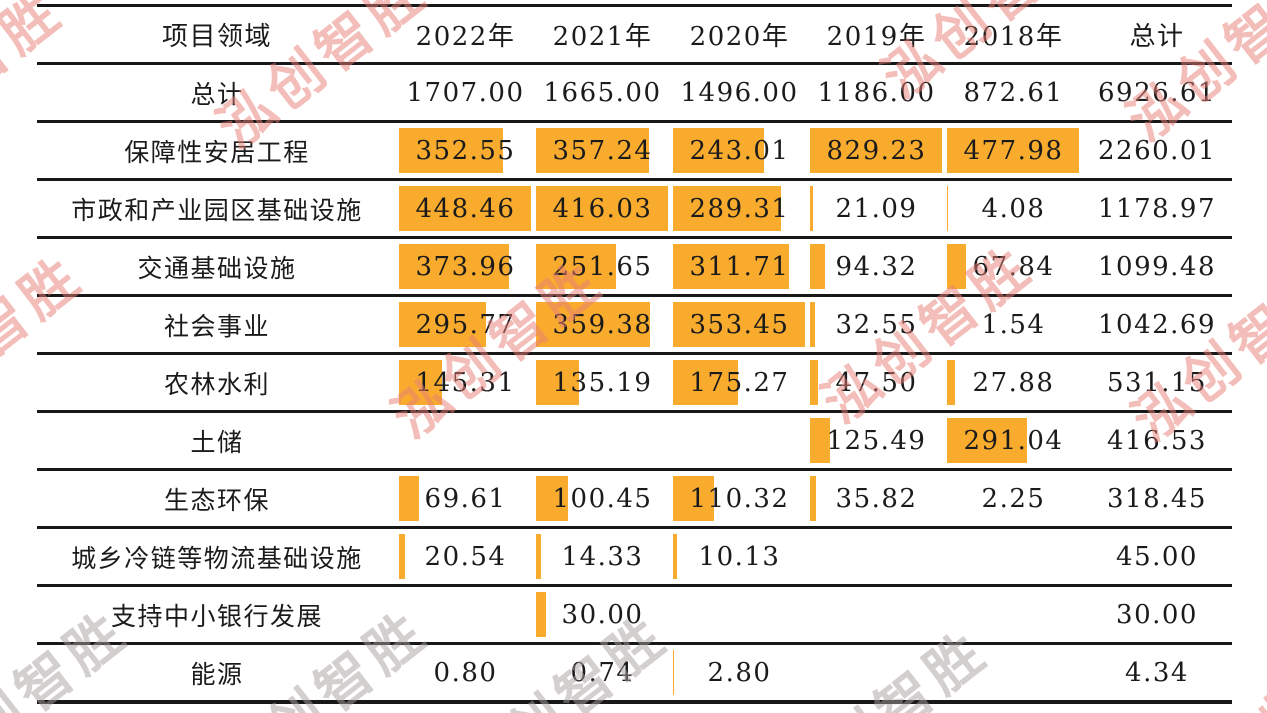 Image resolution: width=1267 pixels, height=713 pixels. I want to click on column-header-1: 2022年, so click(465, 34).